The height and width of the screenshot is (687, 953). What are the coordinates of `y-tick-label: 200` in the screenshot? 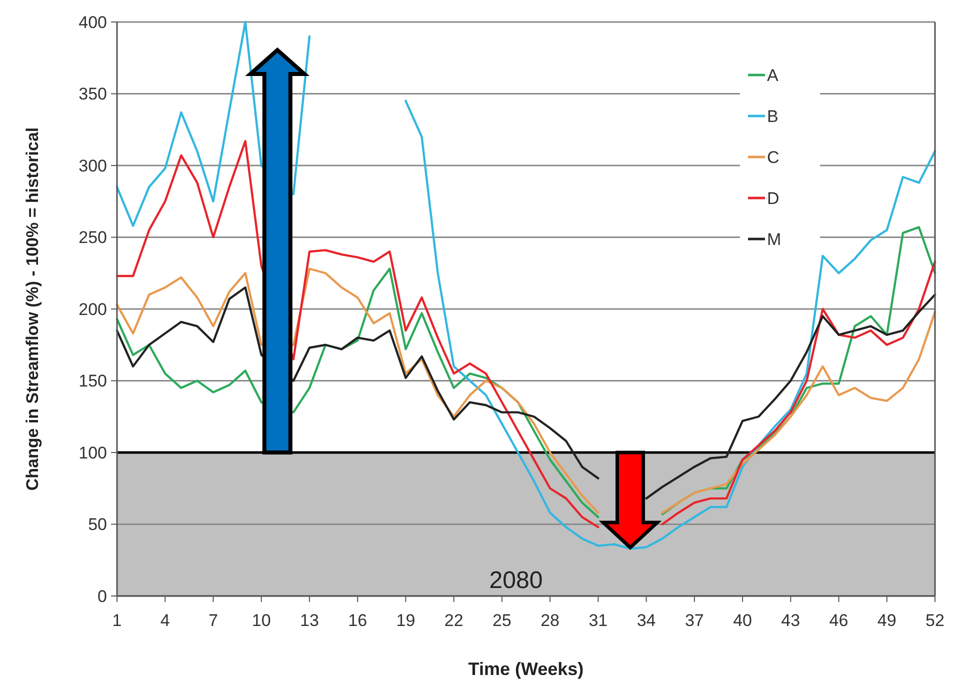 It's located at (92, 309).